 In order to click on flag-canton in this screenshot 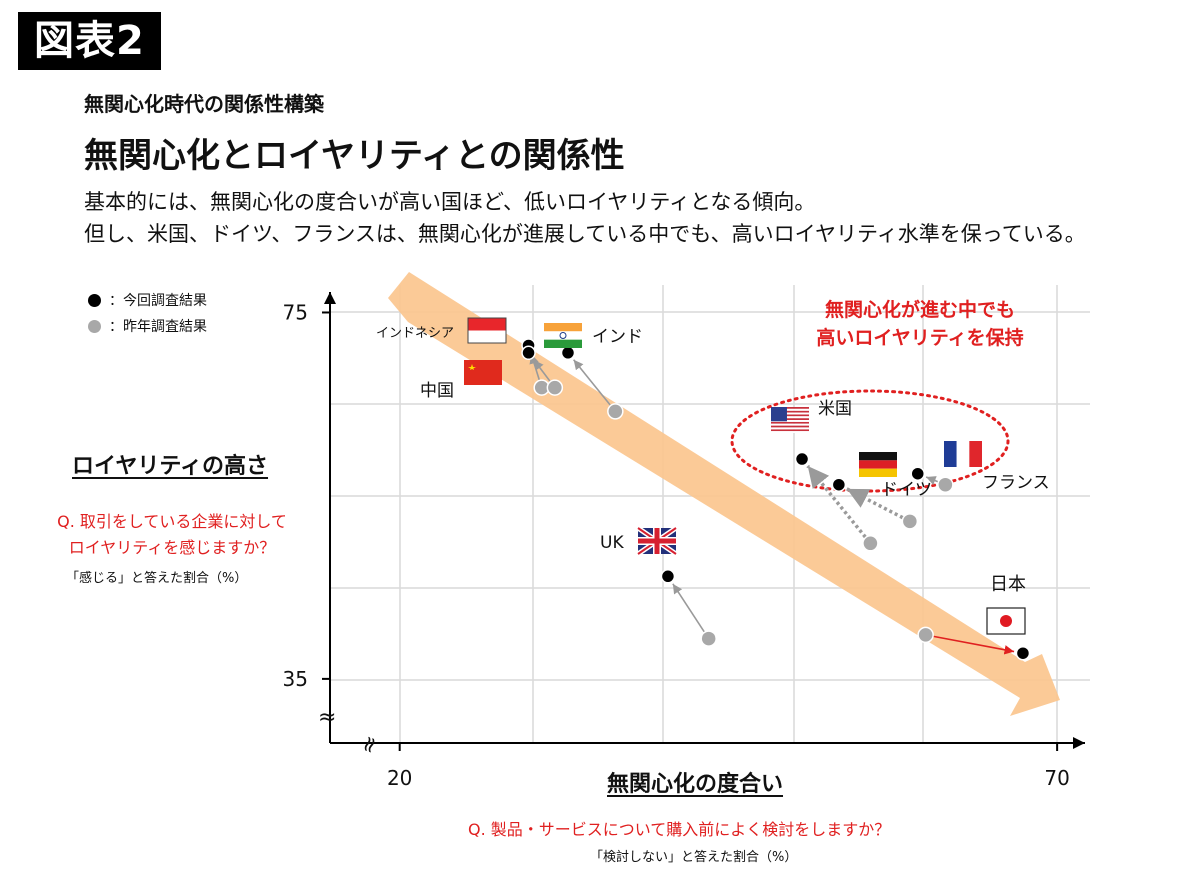, I will do `click(779, 414)`.